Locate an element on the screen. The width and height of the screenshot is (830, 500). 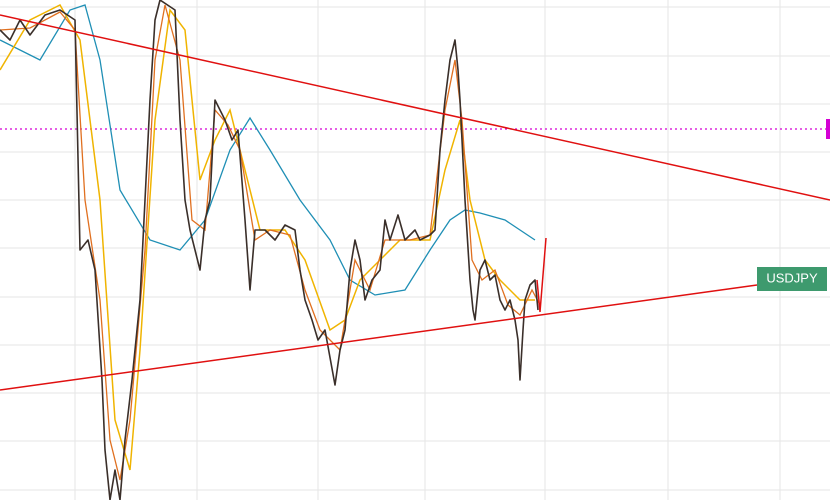
symbol-badge is located at coordinates (792, 279).